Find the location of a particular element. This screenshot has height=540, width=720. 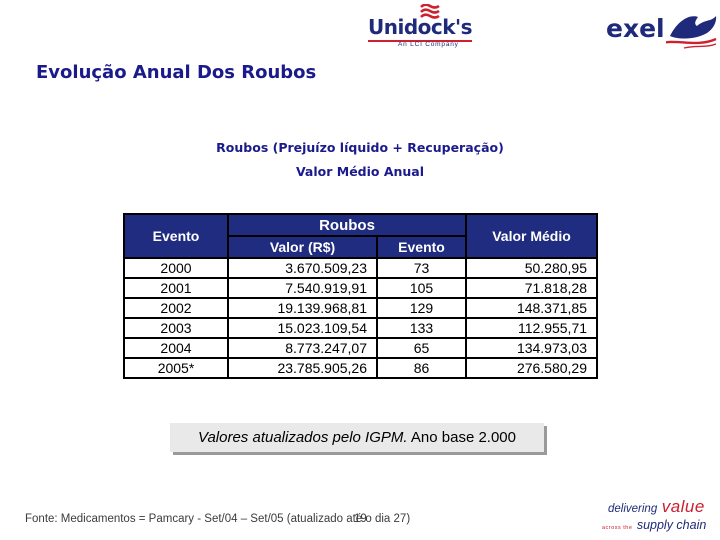

table-cell: 73 is located at coordinates (421, 268).